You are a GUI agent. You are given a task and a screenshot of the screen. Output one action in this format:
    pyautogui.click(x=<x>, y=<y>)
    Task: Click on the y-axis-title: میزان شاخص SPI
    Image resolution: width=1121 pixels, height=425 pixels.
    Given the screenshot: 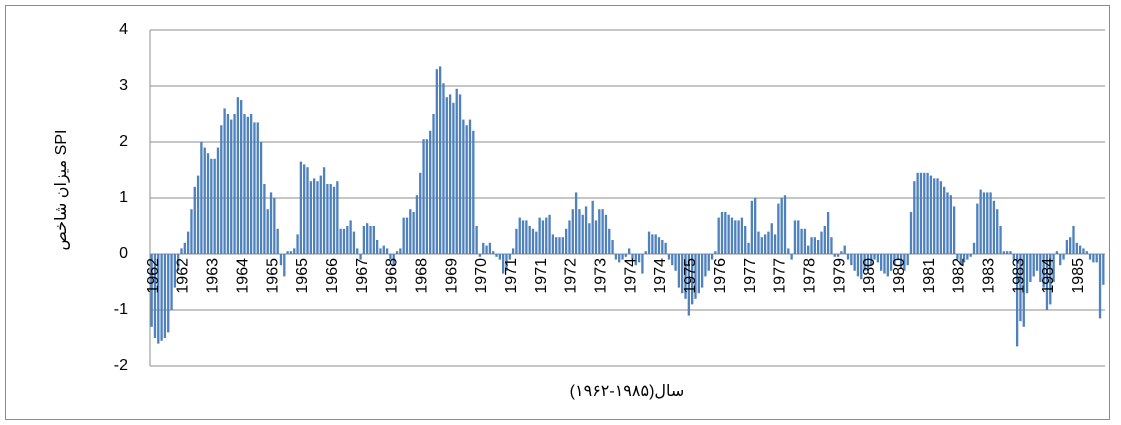 What is the action you would take?
    pyautogui.click(x=62, y=190)
    